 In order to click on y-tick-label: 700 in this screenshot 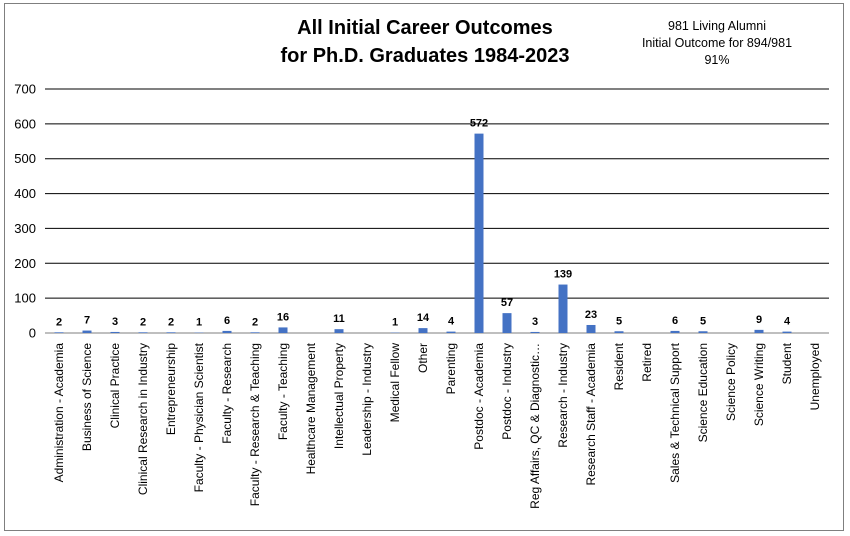, I will do `click(25, 89)`.